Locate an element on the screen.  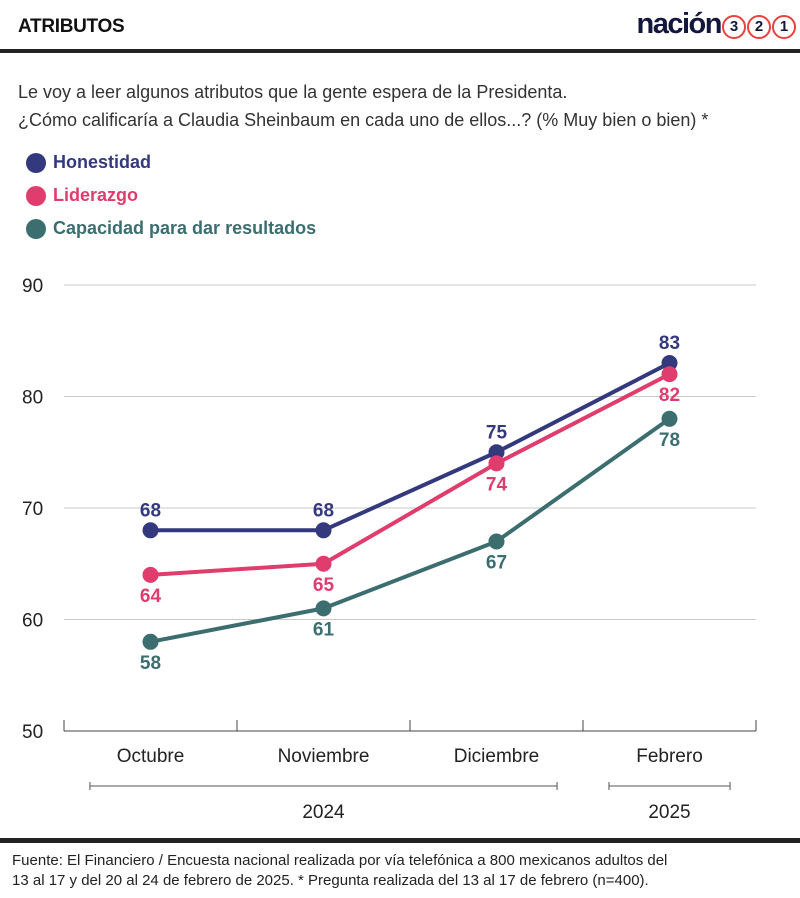
legend-label: Honestidad is located at coordinates (102, 162).